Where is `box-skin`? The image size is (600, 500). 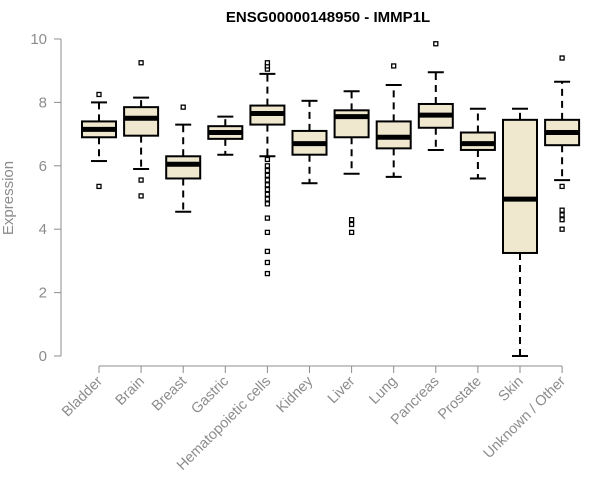 box-skin is located at coordinates (520, 232).